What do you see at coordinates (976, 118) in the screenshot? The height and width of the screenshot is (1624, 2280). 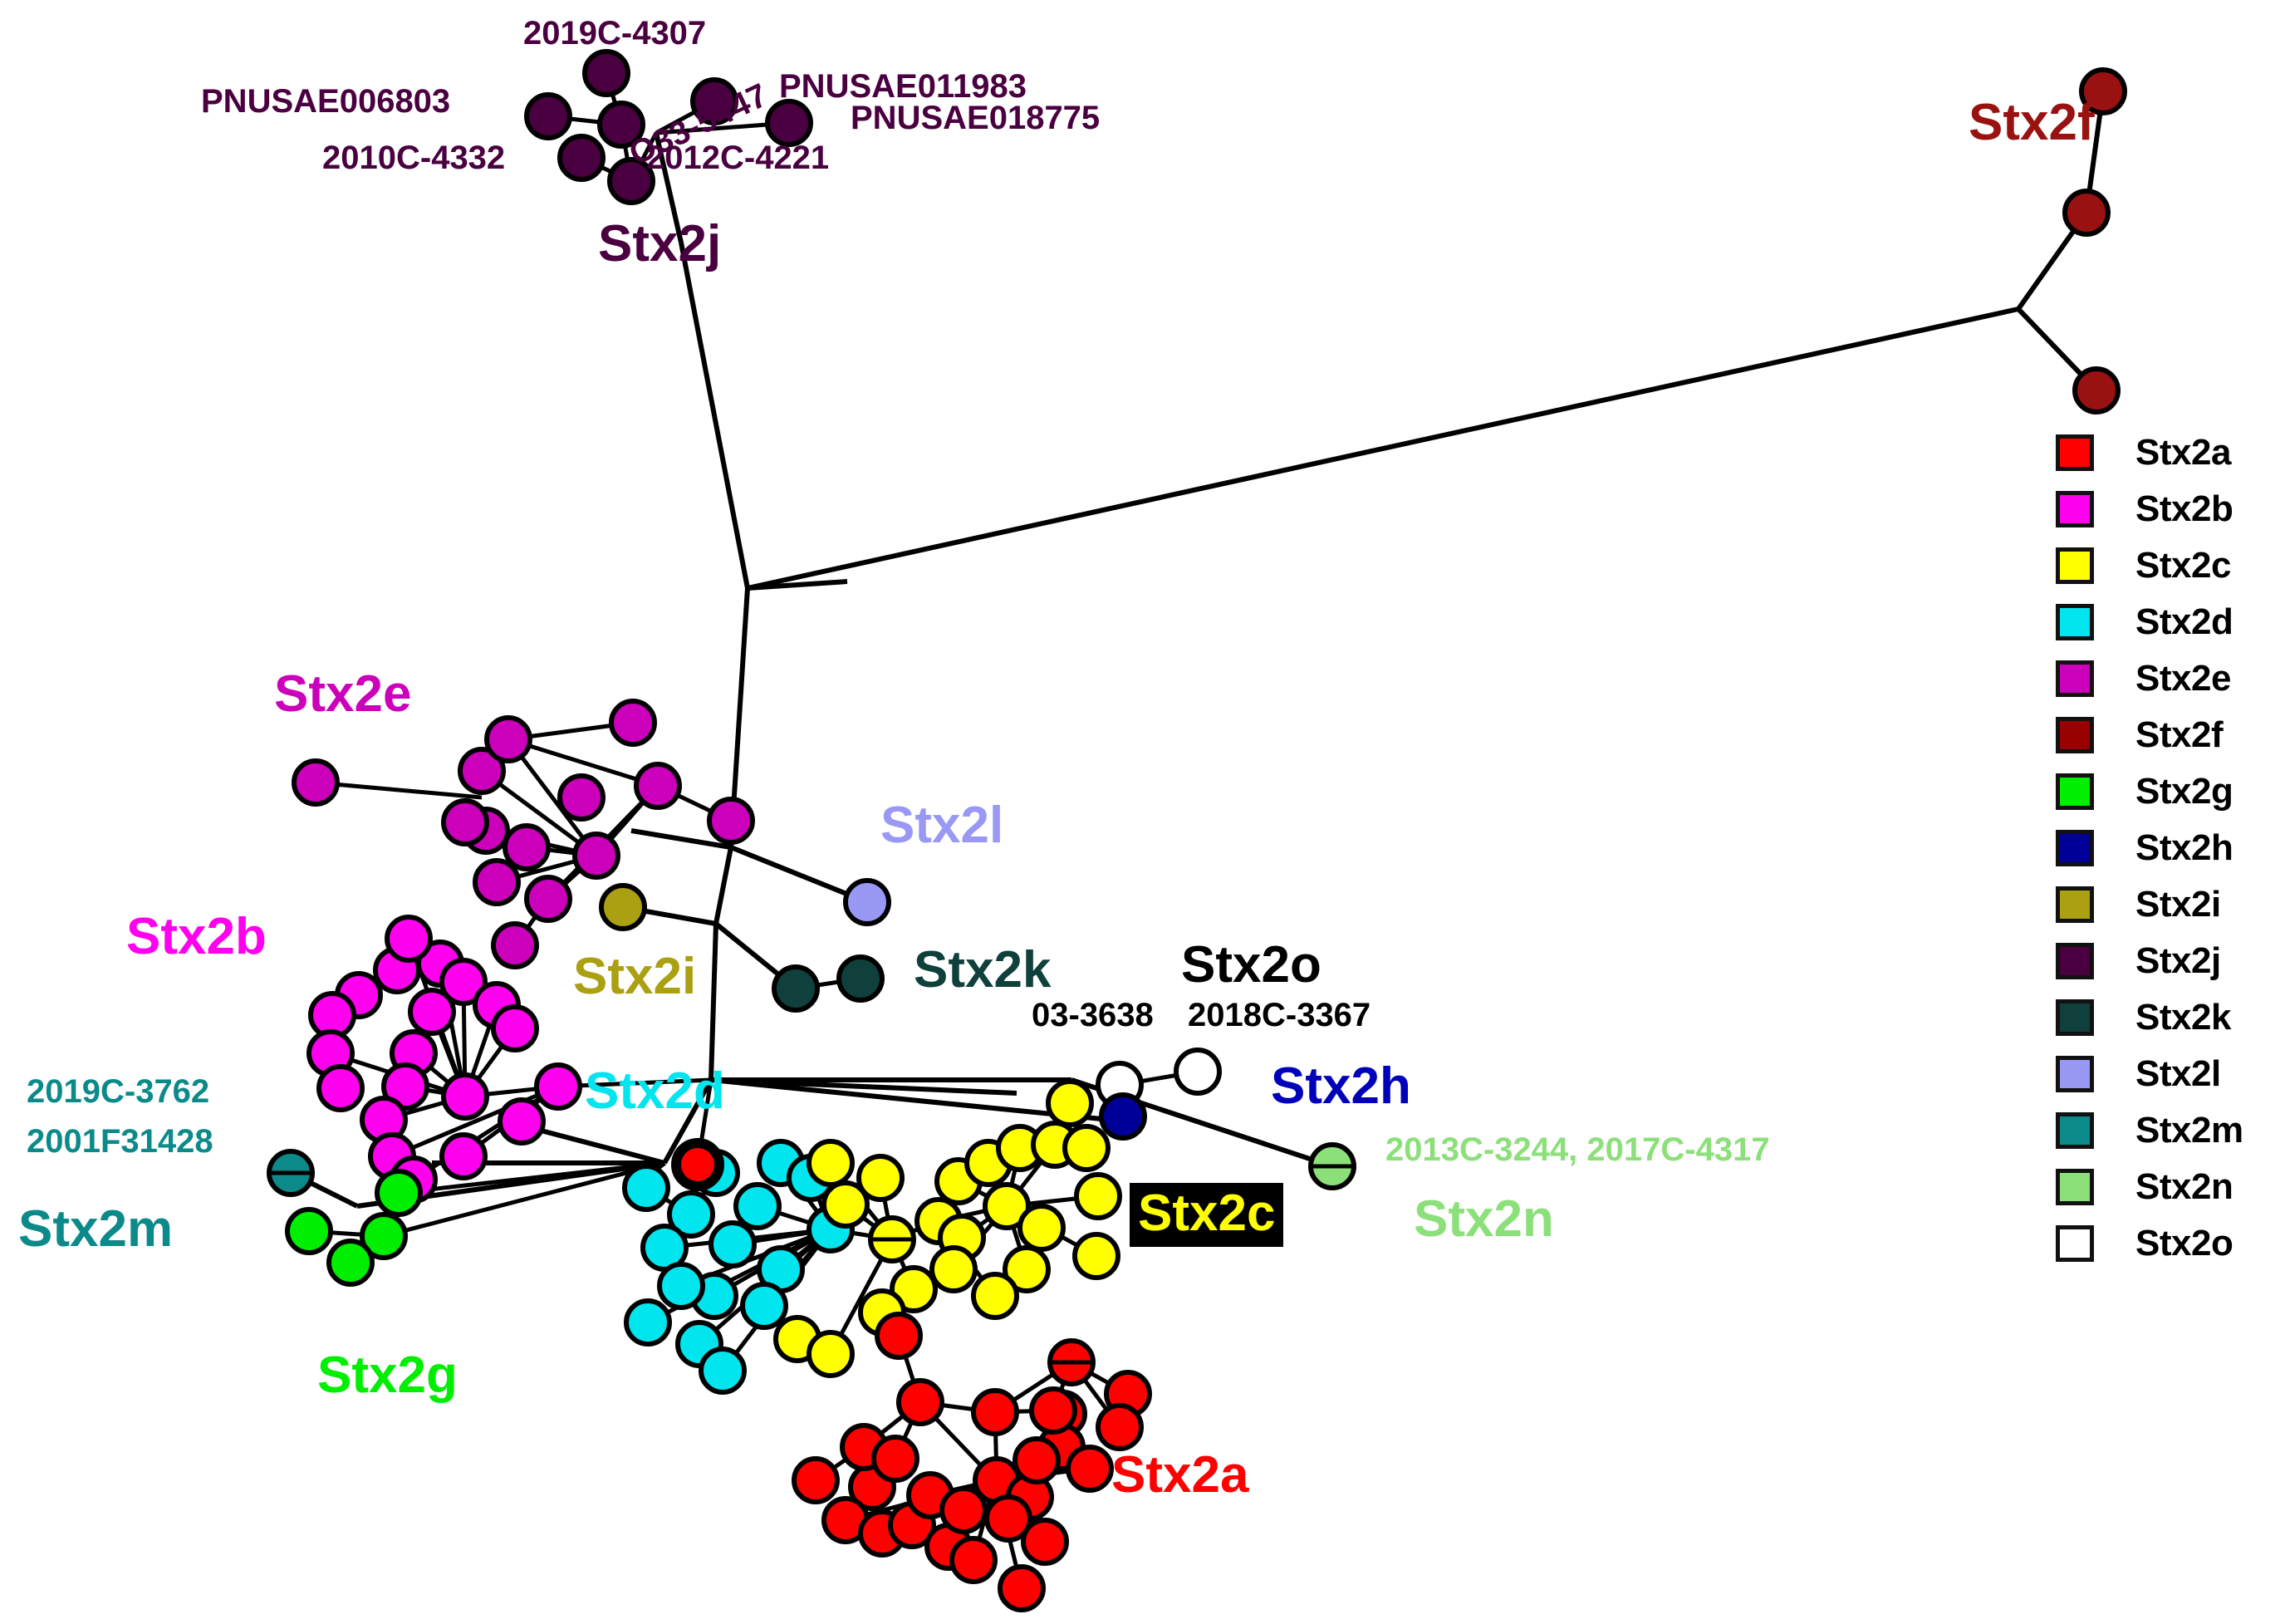 I see `strain-pnusae018775: PNUSAE018775` at bounding box center [976, 118].